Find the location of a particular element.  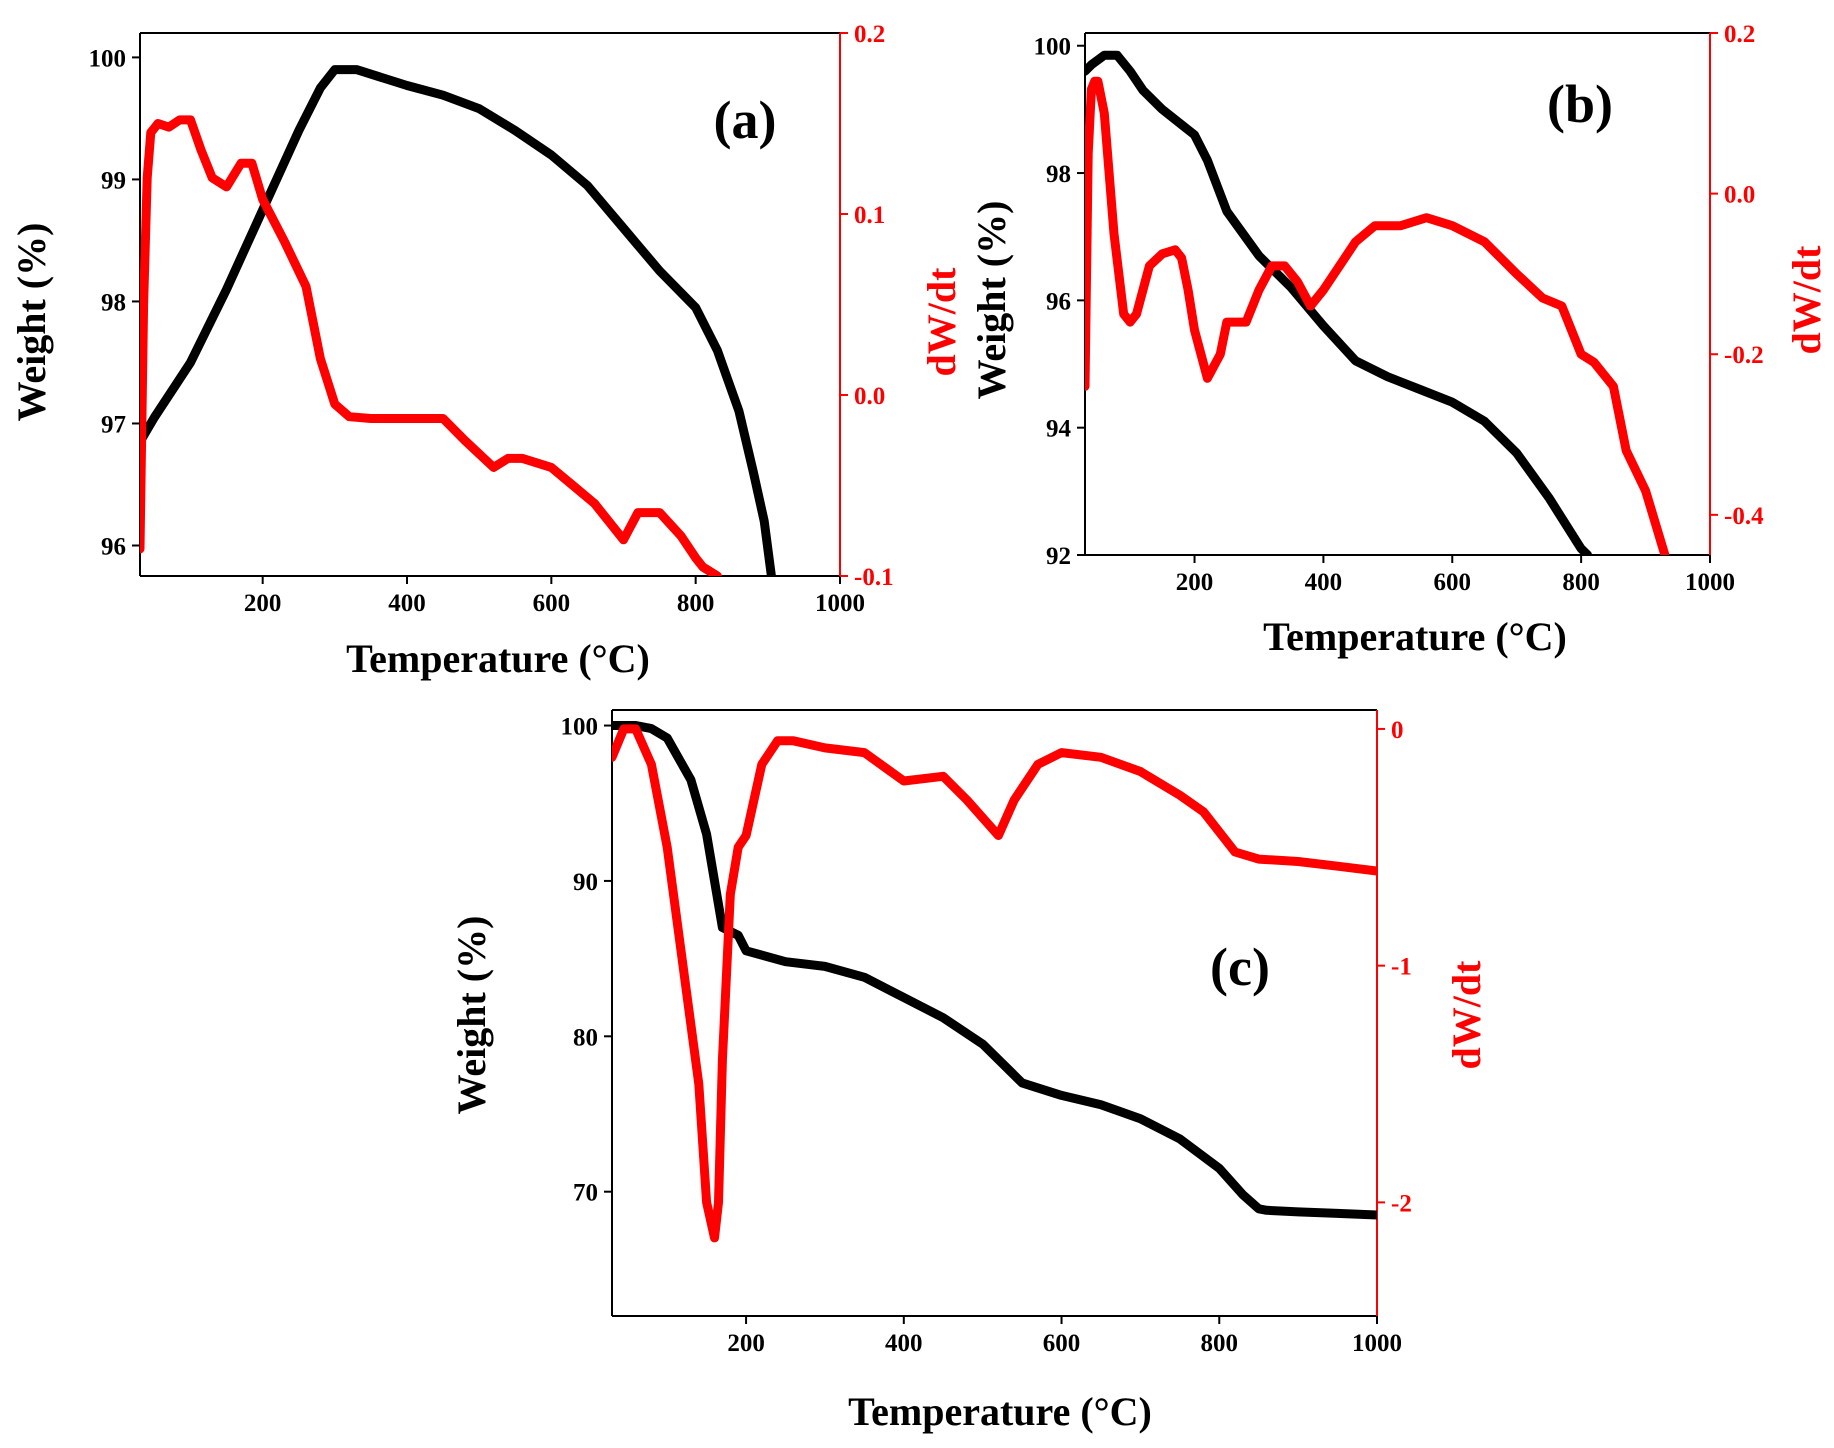

panel-a-plot-area is located at coordinates (458, 320).